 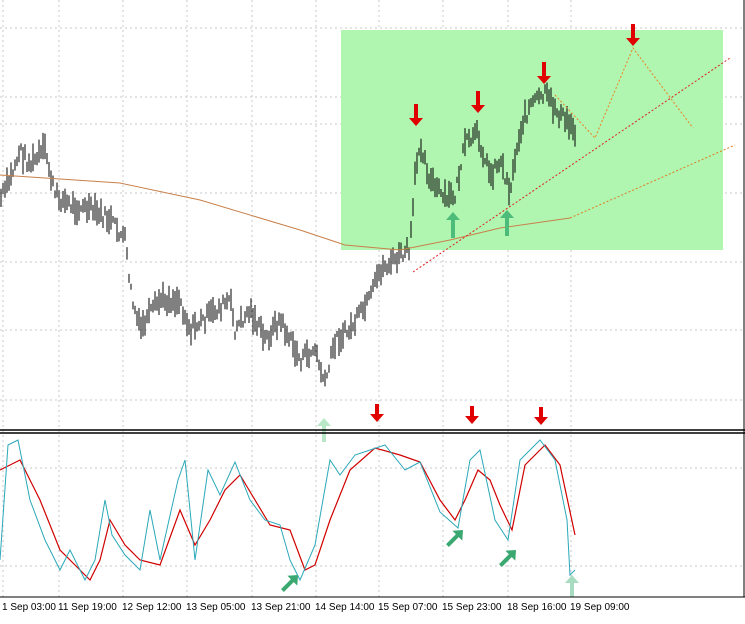 I want to click on x-tick-label: 15 Sep 07:00, so click(x=408, y=607).